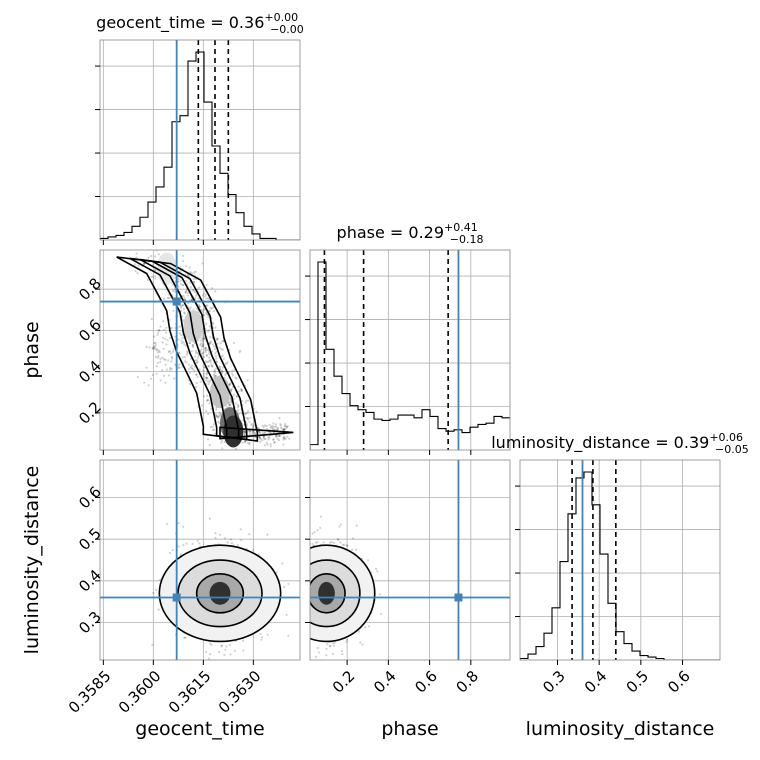 The image size is (760, 760). I want to click on scatter-geocent_time-luminosity_distance-tick-label-x: 0.3585, so click(90, 692).